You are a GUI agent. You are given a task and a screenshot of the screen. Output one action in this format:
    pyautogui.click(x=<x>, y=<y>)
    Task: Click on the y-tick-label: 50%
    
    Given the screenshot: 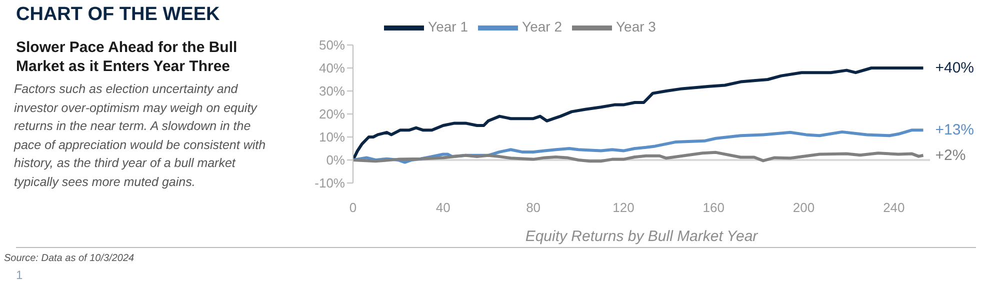 What is the action you would take?
    pyautogui.click(x=332, y=45)
    